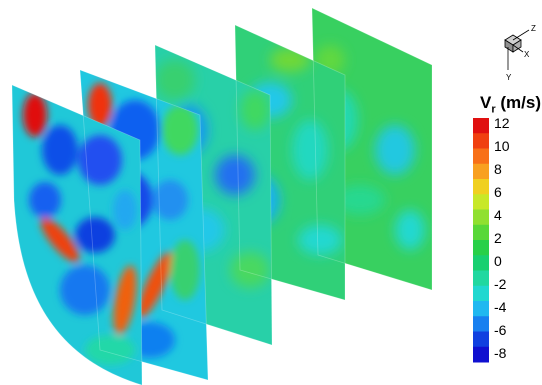  Describe the element at coordinates (498, 192) in the screenshot. I see `colorbar-tick-label: 6` at that location.